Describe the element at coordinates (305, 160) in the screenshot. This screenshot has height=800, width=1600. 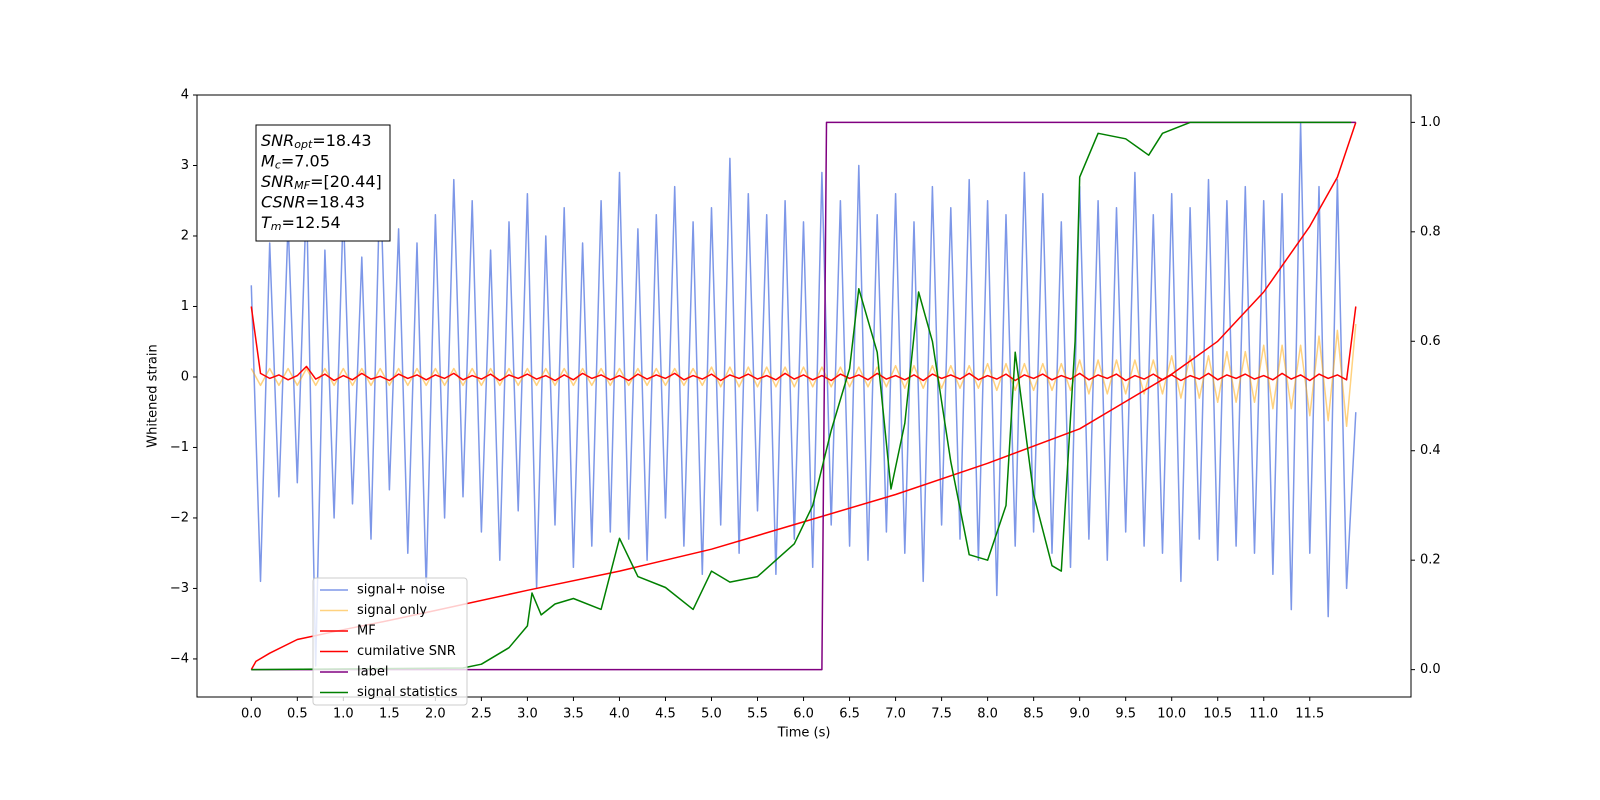
I see `annotation-value: =7.05` at that location.